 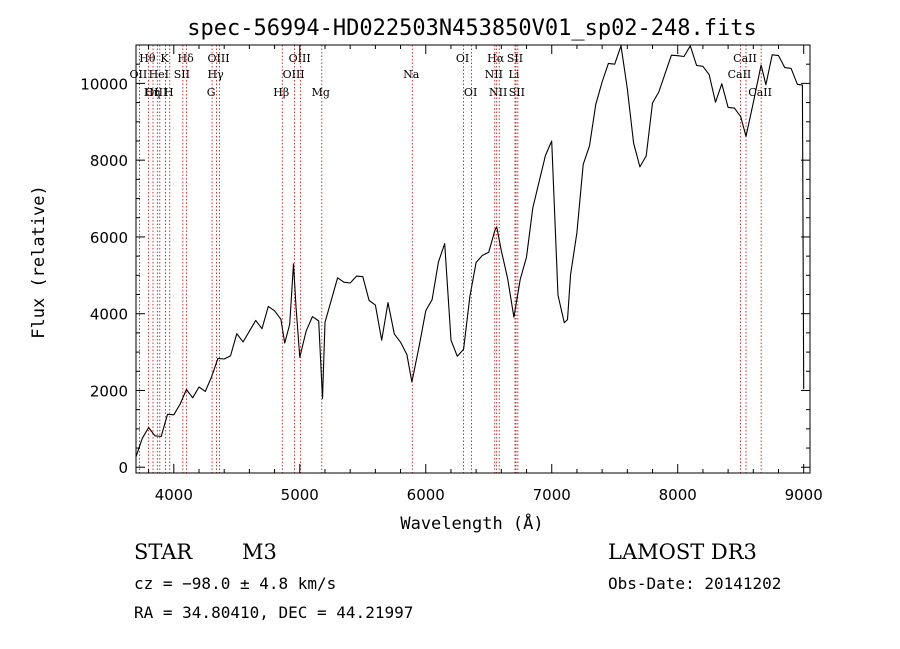 What do you see at coordinates (186, 58) in the screenshot?
I see `line-marker-label: Hδ` at bounding box center [186, 58].